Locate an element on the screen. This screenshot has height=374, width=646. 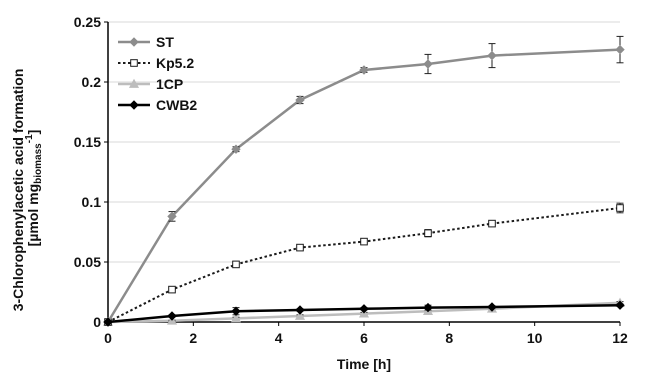
y-tick-label-5: 0.25 is located at coordinates (87, 22).